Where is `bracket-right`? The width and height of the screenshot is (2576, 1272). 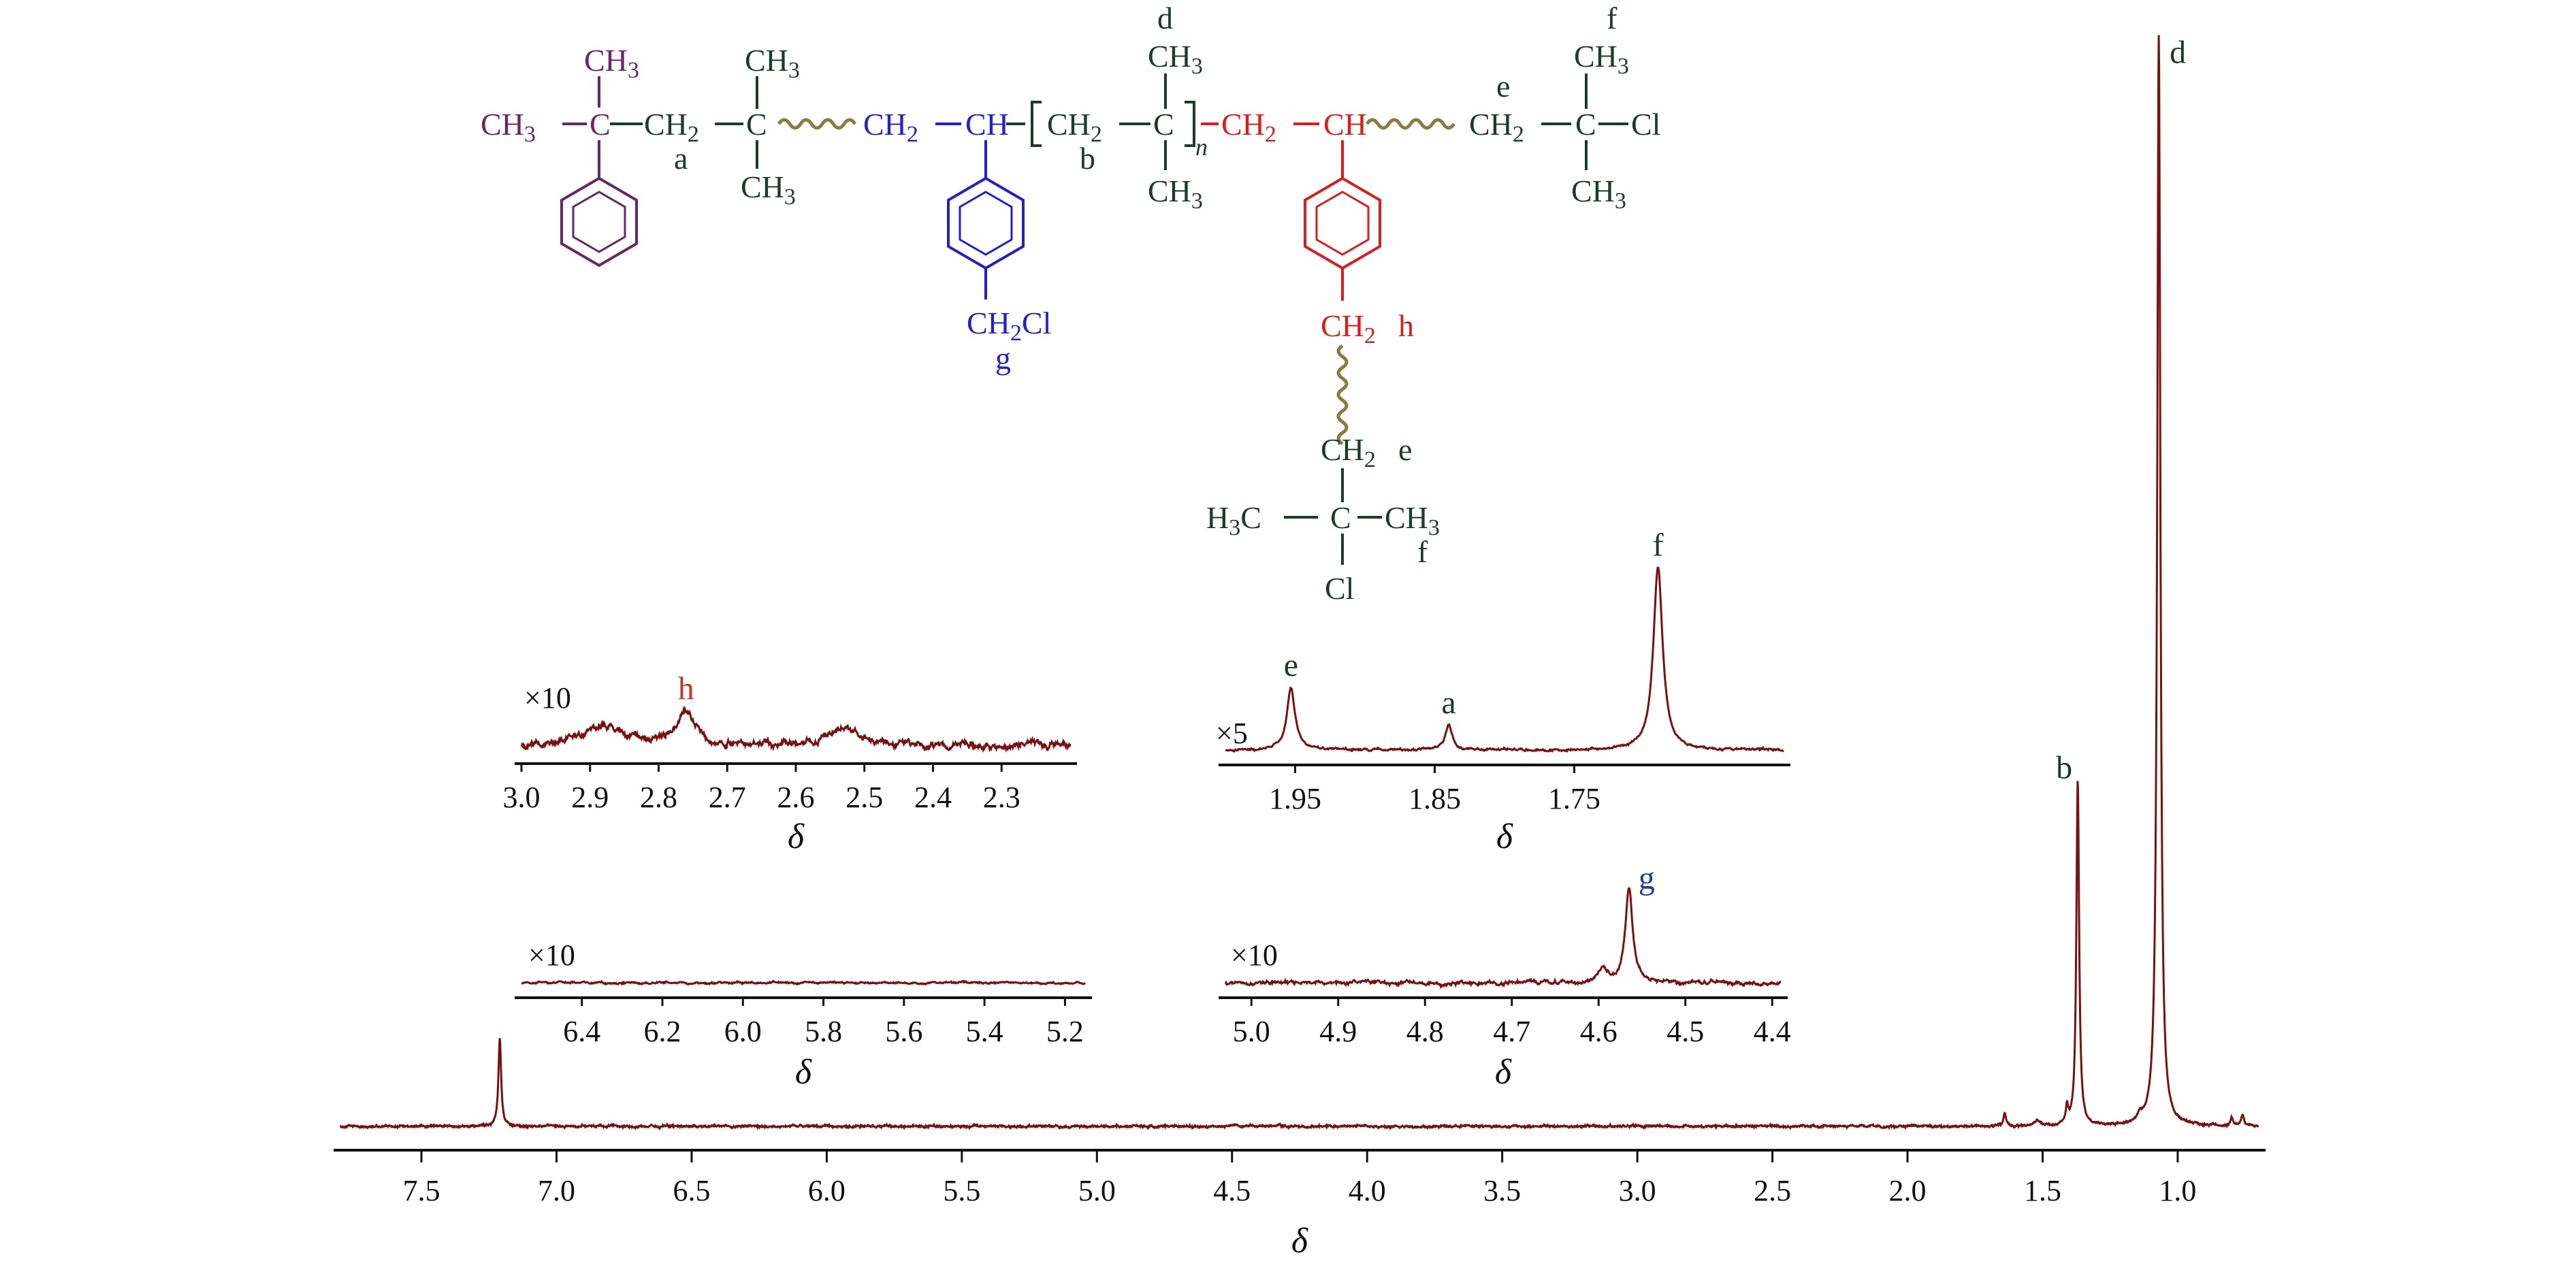 bracket-right is located at coordinates (1190, 124).